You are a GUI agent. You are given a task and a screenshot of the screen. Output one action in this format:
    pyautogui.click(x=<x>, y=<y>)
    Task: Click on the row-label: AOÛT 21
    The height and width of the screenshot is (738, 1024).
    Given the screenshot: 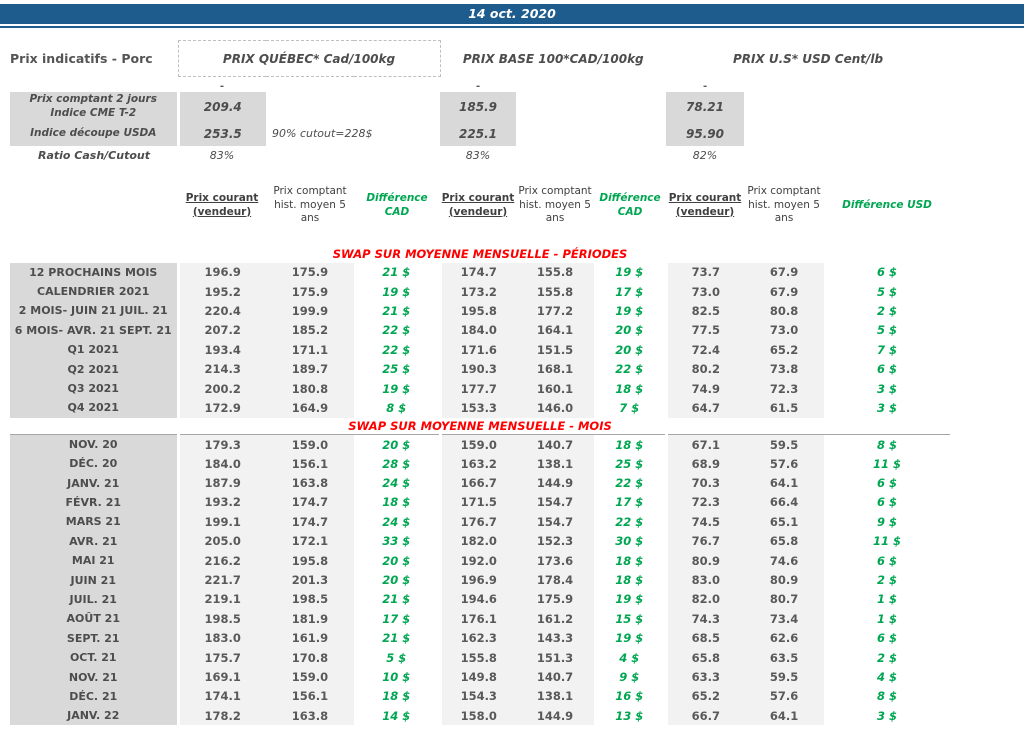 What is the action you would take?
    pyautogui.click(x=95, y=619)
    